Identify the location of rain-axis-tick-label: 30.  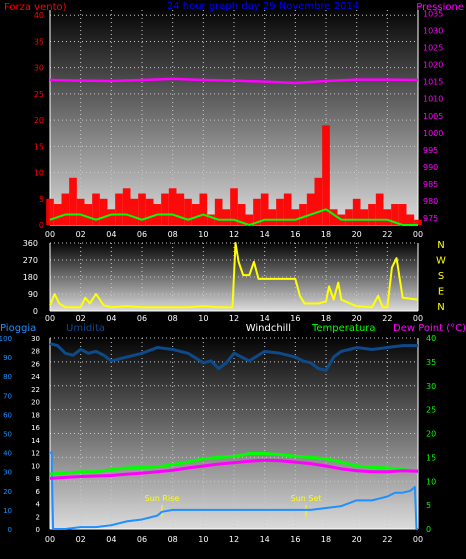
(7, 473).